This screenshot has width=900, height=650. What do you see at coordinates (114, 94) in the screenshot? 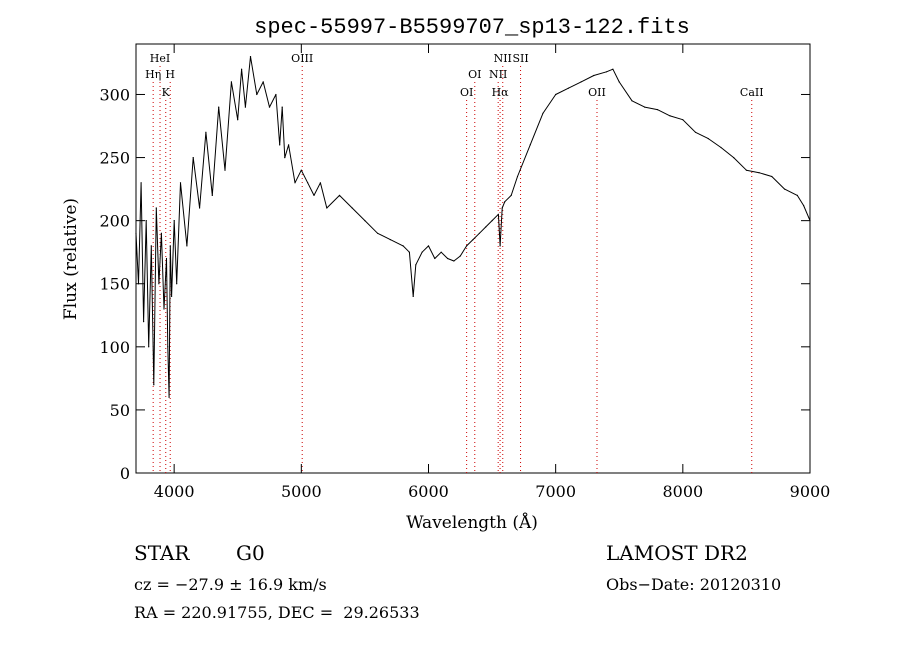
I see `y-tick-label-6: 300` at bounding box center [114, 94].